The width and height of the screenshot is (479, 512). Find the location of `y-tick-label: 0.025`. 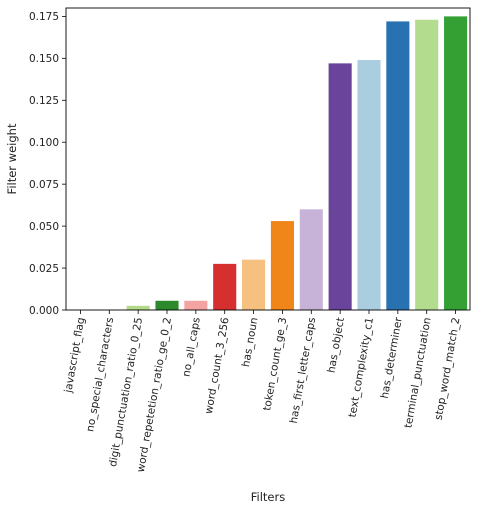

y-tick-label: 0.025 is located at coordinates (44, 269).